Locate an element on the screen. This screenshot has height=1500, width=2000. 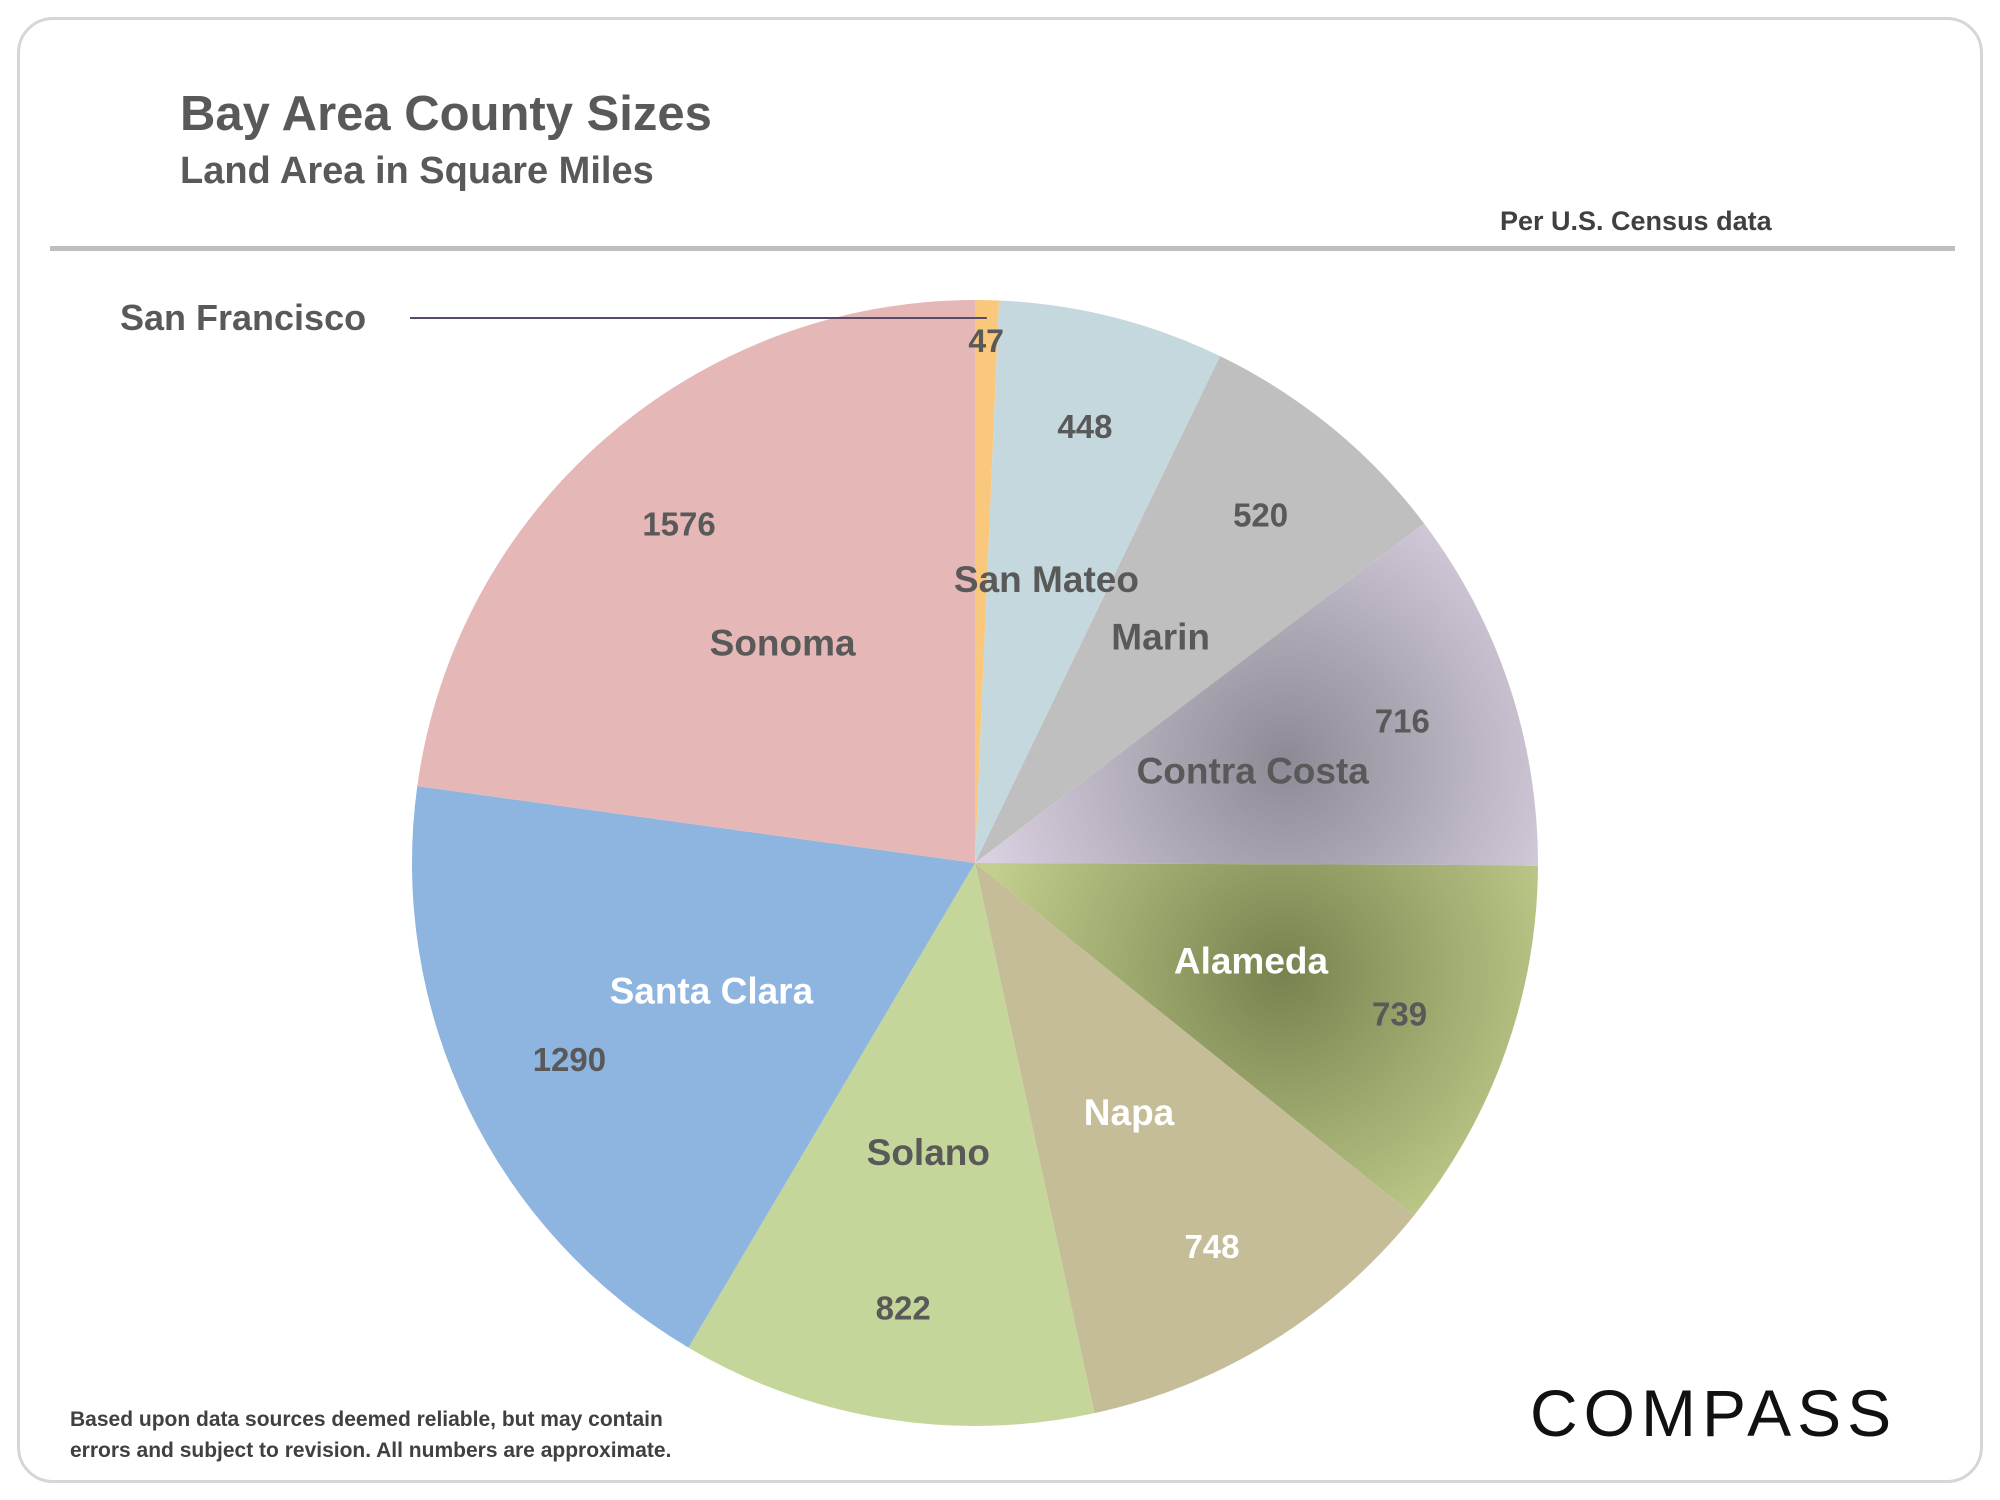
name-label-san-mateo: San Mateo is located at coordinates (1046, 579).